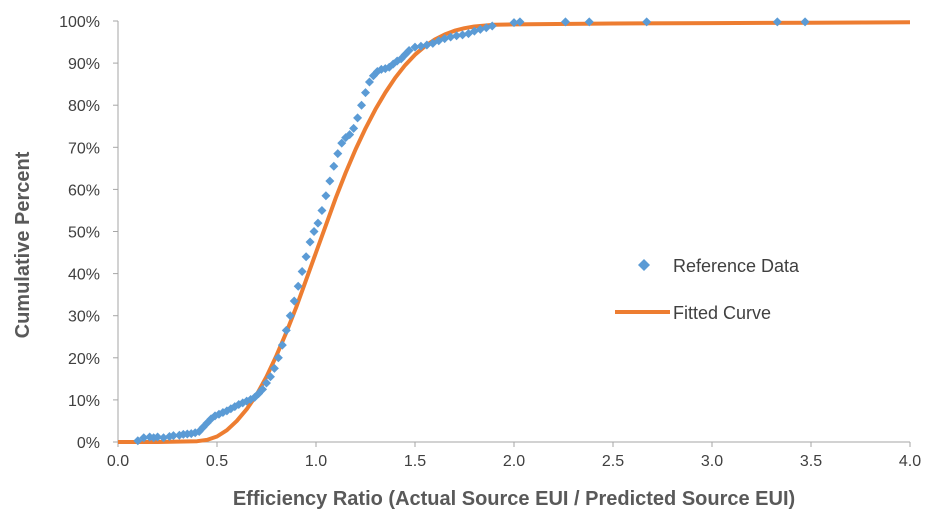  What do you see at coordinates (88, 443) in the screenshot?
I see `y-tick-label: 0%` at bounding box center [88, 443].